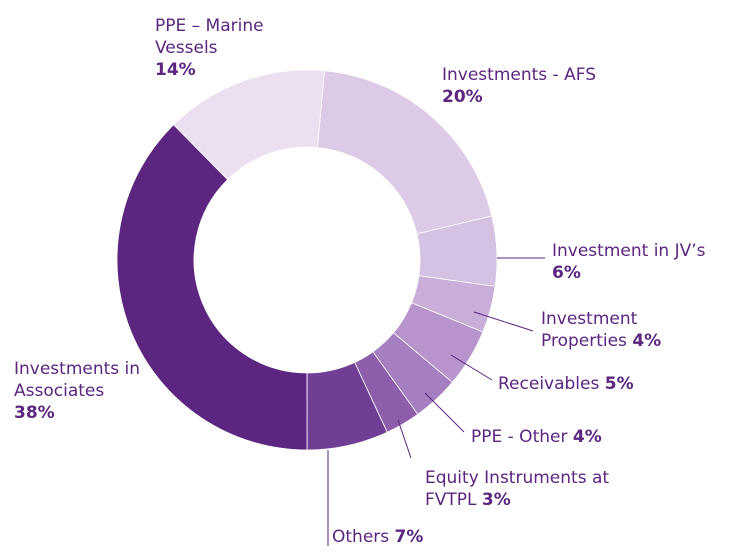 Image resolution: width=730 pixels, height=560 pixels. Describe the element at coordinates (496, 500) in the screenshot. I see `slice-value: 3%` at that location.